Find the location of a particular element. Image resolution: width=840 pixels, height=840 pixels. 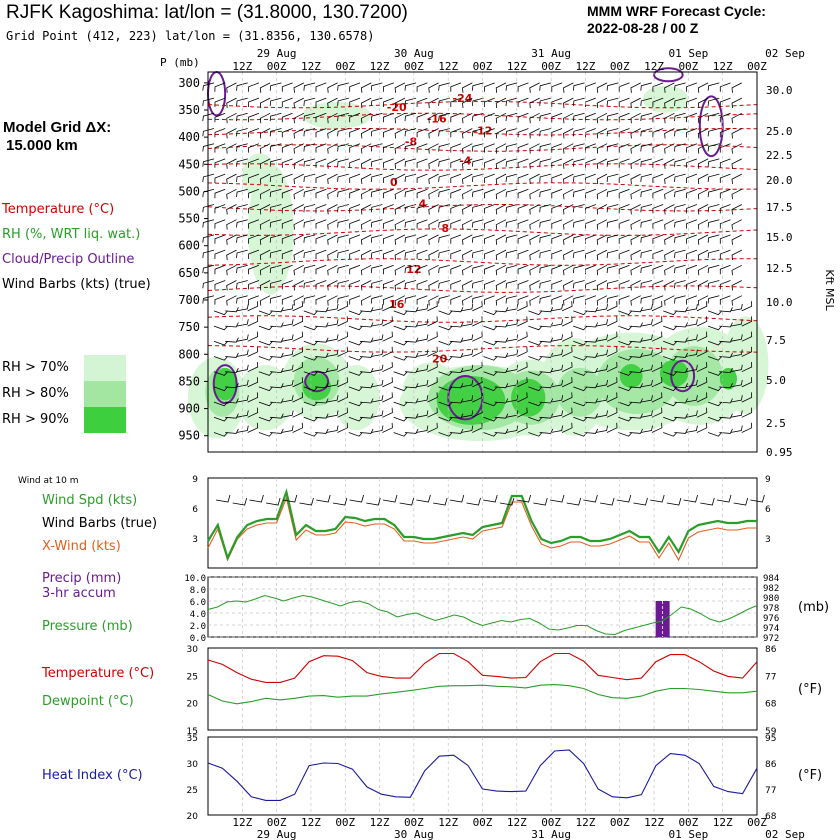

temp-tick-label: 20 is located at coordinates (193, 705).